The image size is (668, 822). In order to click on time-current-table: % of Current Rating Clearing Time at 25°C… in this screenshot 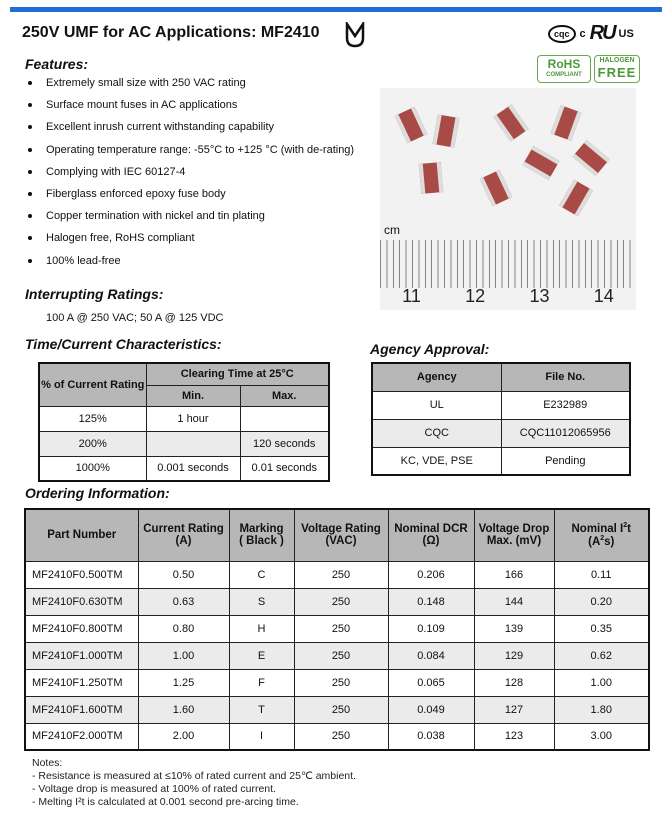, I will do `click(184, 422)`.